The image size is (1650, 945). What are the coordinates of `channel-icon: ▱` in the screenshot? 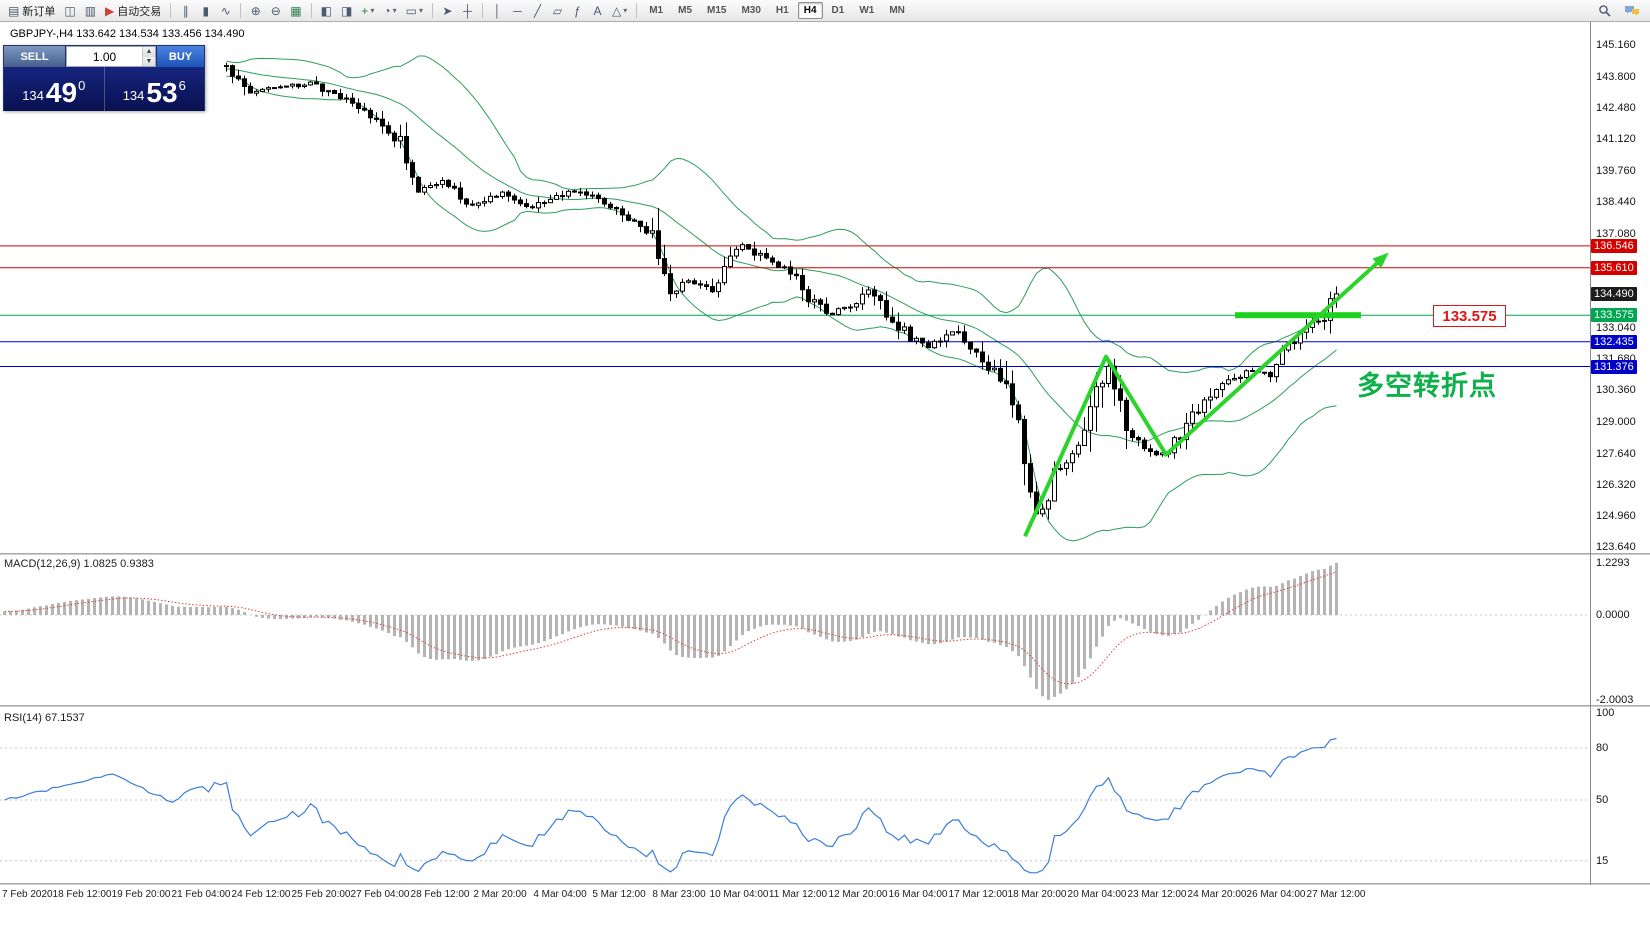 It's located at (557, 11).